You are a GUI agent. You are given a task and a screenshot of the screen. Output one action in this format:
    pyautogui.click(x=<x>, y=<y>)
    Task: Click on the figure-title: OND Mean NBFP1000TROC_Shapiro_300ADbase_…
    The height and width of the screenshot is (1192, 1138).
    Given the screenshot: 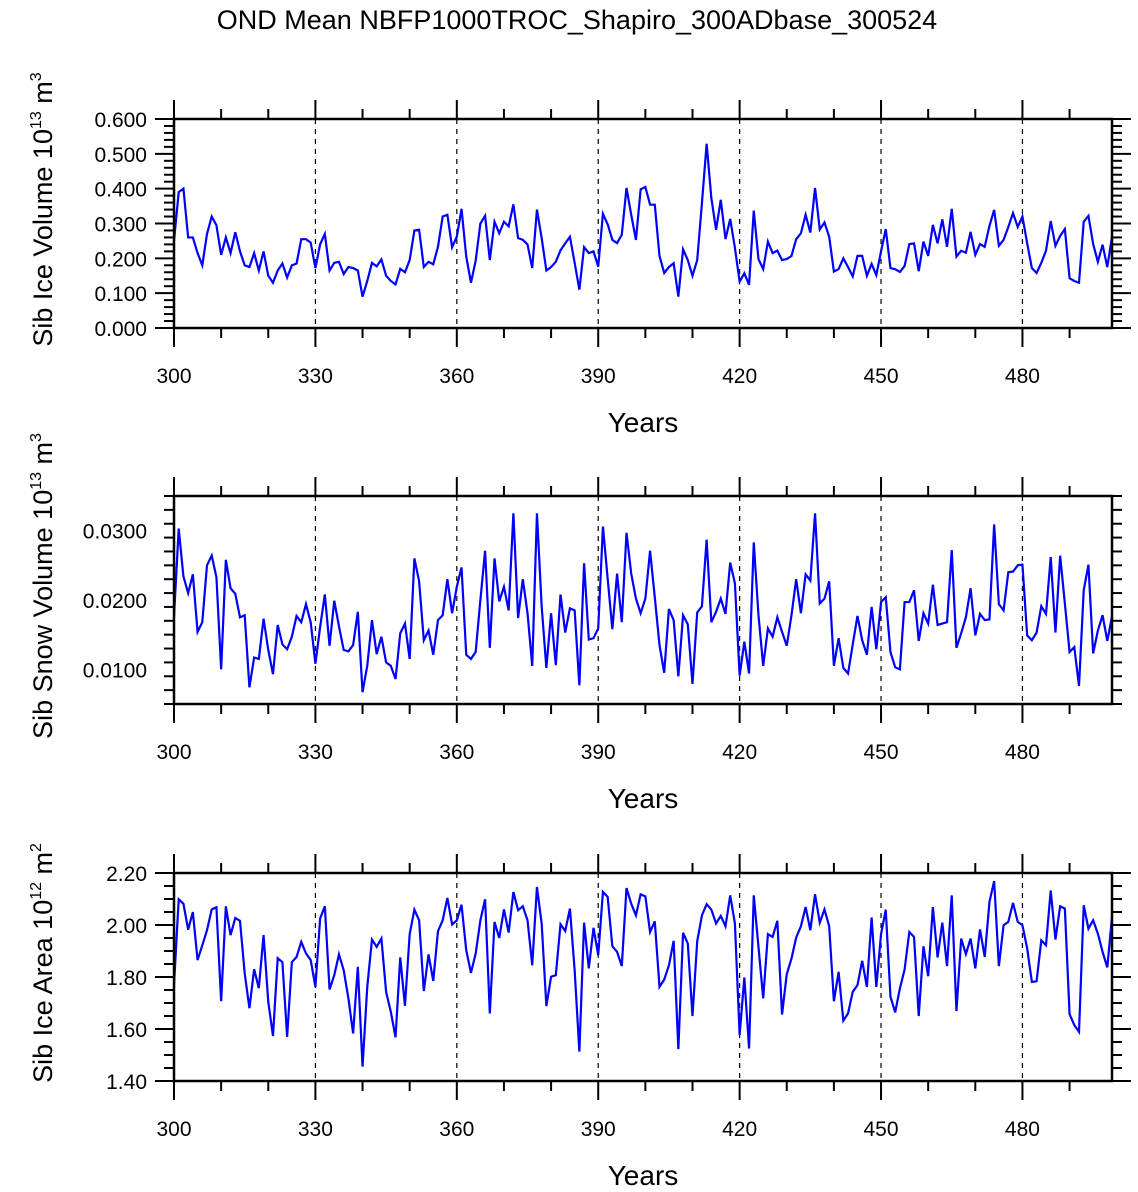 What is the action you would take?
    pyautogui.click(x=577, y=20)
    